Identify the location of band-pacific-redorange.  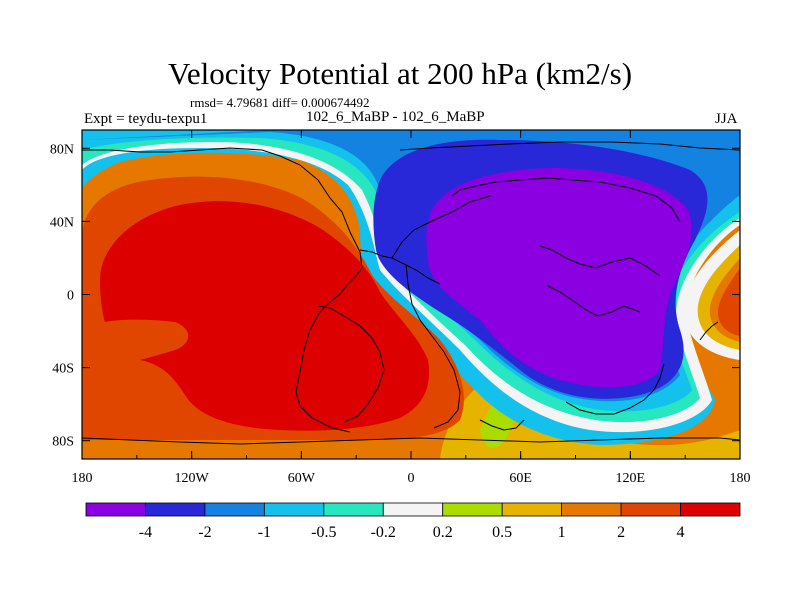
(729, 302).